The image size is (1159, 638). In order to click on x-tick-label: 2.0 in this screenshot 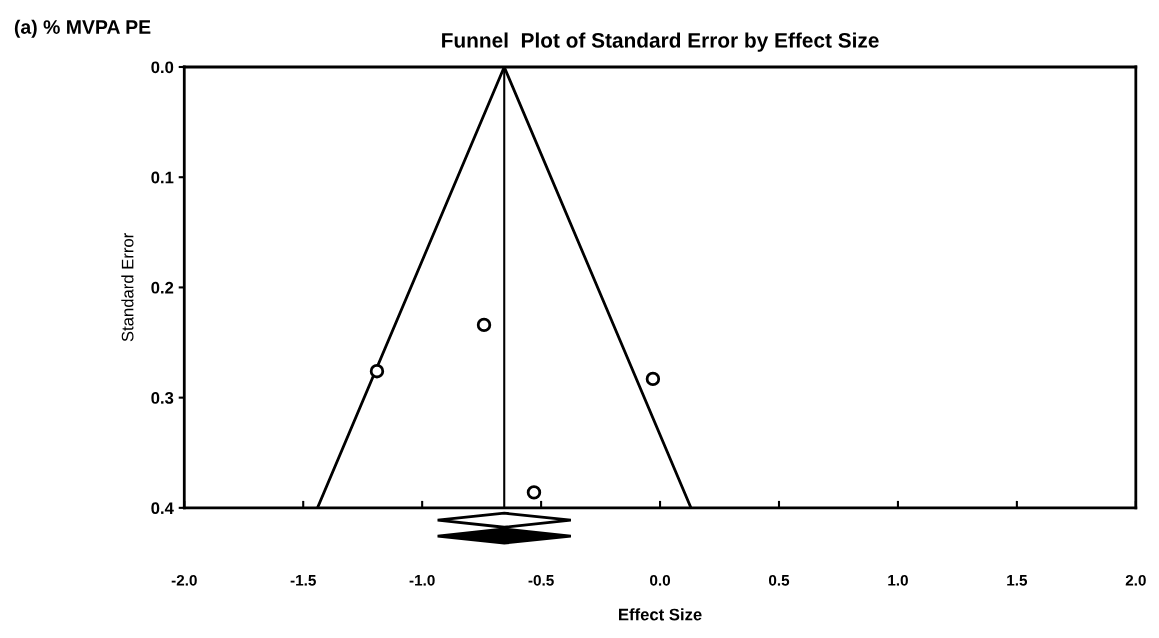, I will do `click(1135, 580)`.